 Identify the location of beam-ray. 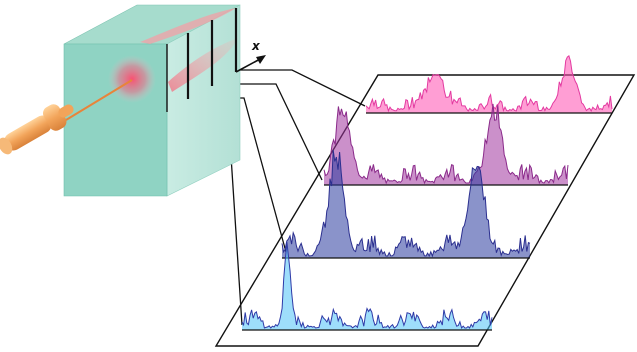
(99, 100).